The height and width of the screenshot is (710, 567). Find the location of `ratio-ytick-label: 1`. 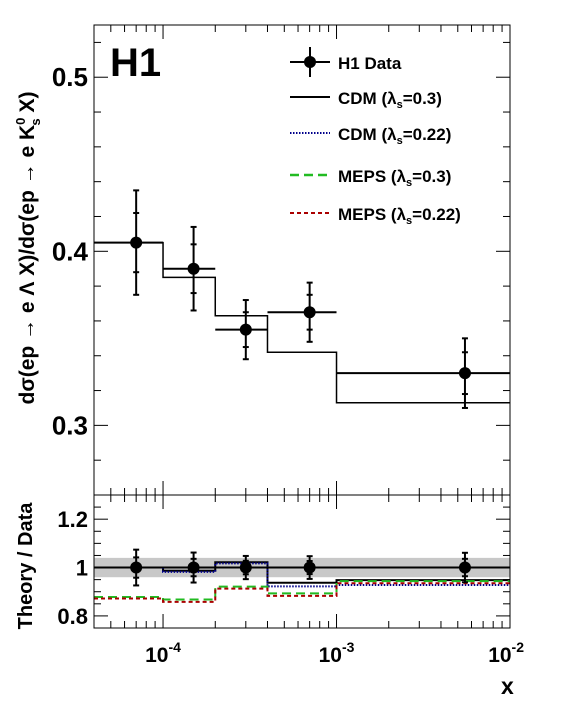

ratio-ytick-label: 1 is located at coordinates (82, 568).